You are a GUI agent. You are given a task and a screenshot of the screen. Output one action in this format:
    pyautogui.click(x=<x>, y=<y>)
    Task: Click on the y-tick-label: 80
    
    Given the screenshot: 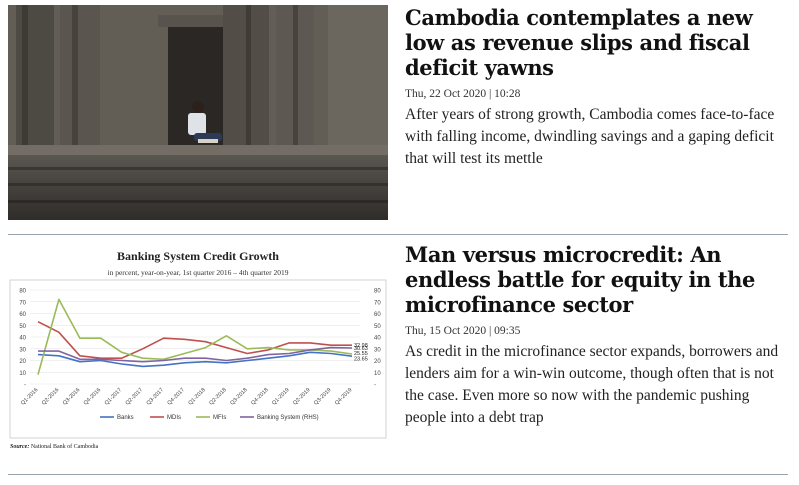 What is the action you would take?
    pyautogui.click(x=22, y=292)
    